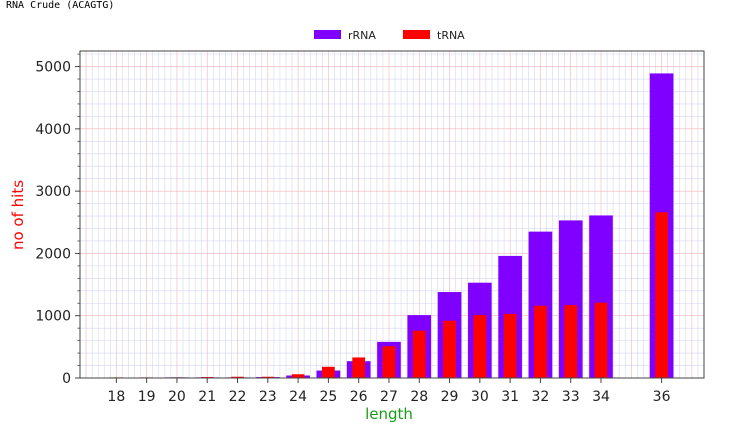  What do you see at coordinates (359, 397) in the screenshot?
I see `x-tick-label: 26` at bounding box center [359, 397].